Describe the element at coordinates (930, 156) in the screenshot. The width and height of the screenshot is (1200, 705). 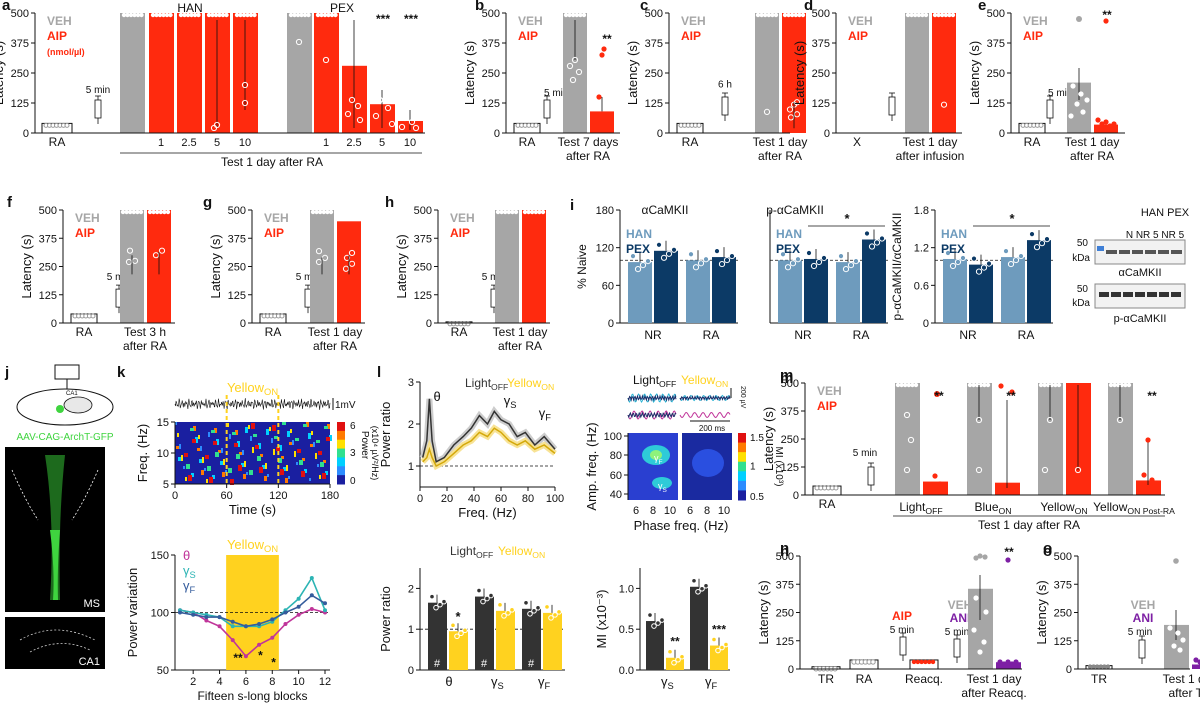
I see `x-axis-label: after infusion` at that location.